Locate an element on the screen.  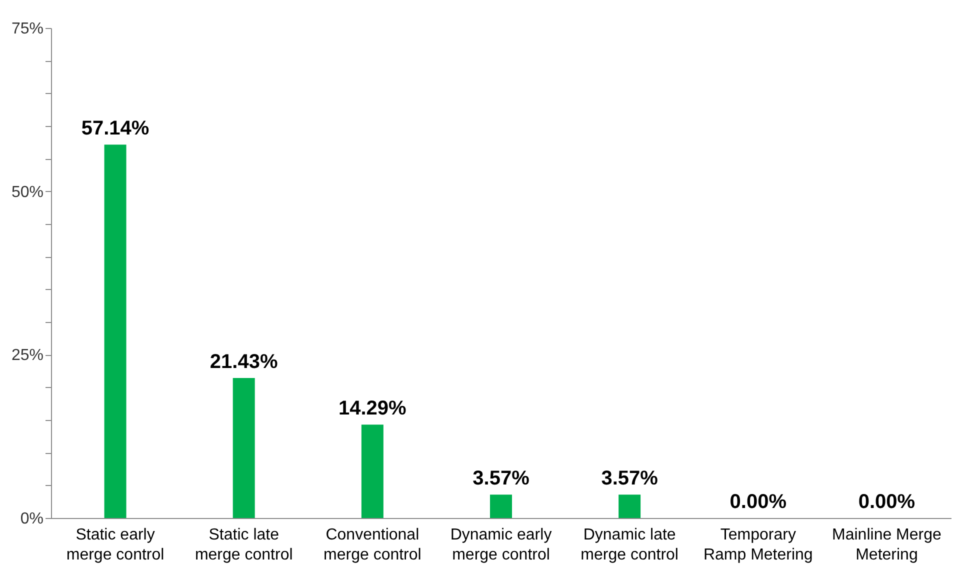
x-tick-label: Static late merge control is located at coordinates (243, 545).